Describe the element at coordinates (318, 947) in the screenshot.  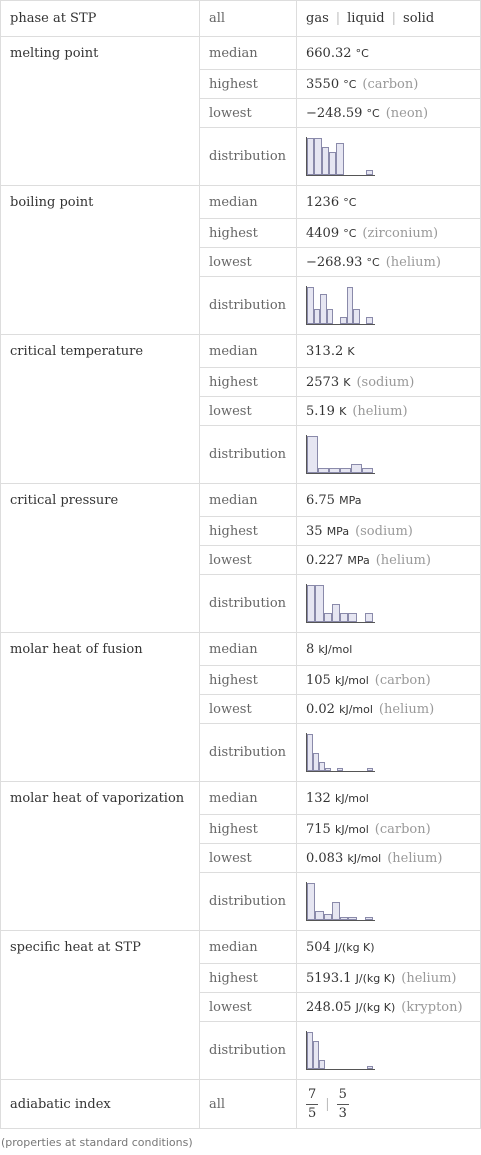
I see `value: 504` at that location.